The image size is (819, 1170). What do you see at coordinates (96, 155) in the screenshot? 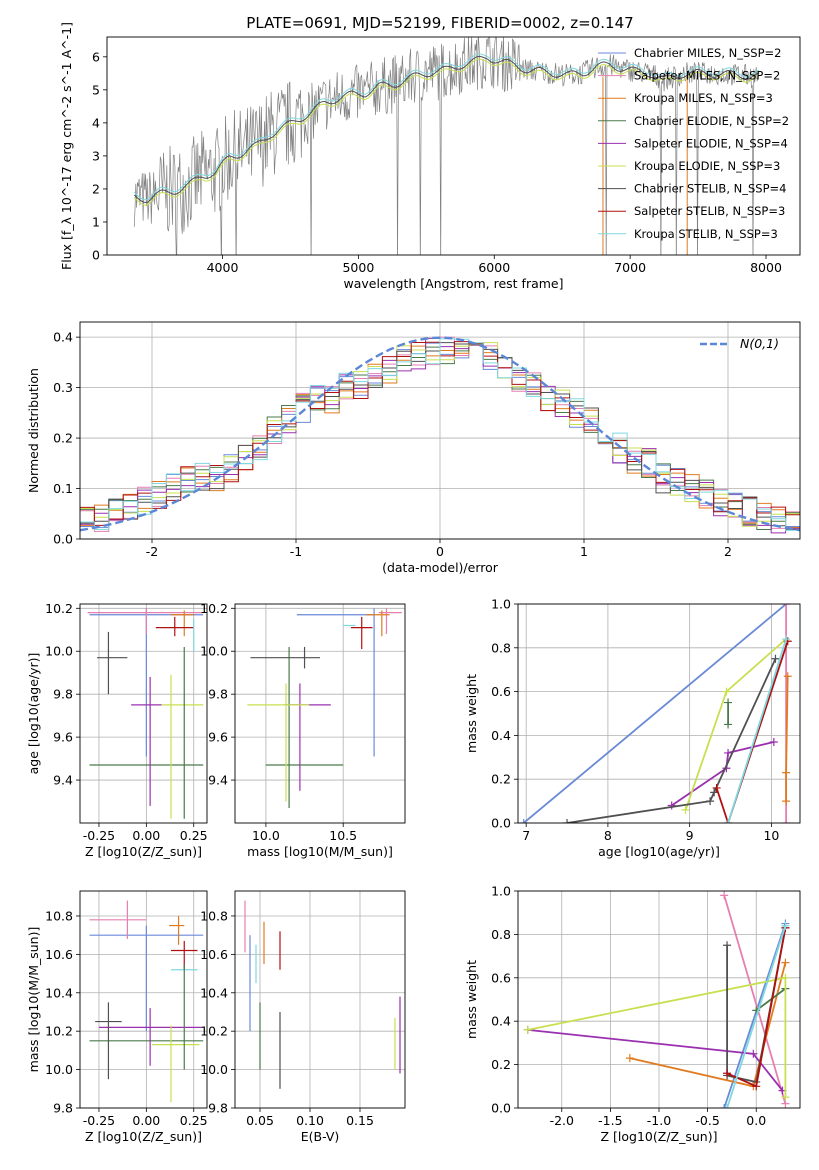
I see `y-tick-label: 3` at bounding box center [96, 155].